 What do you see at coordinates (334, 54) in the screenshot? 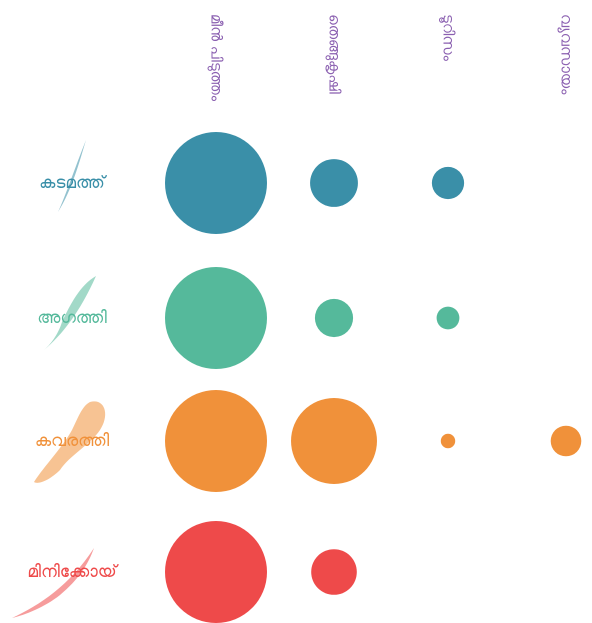
I see `column-label: തെങ്ങുകൃഷി` at bounding box center [334, 54].